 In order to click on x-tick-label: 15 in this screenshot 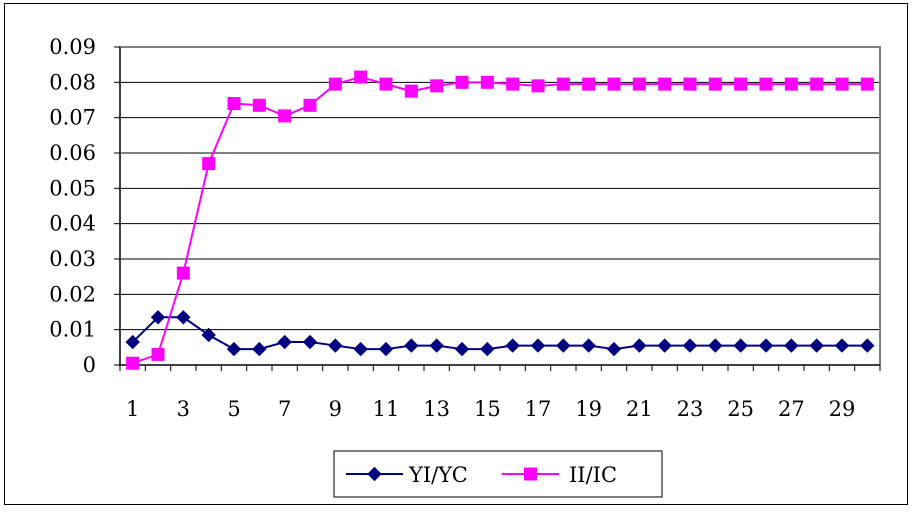, I will do `click(487, 409)`.